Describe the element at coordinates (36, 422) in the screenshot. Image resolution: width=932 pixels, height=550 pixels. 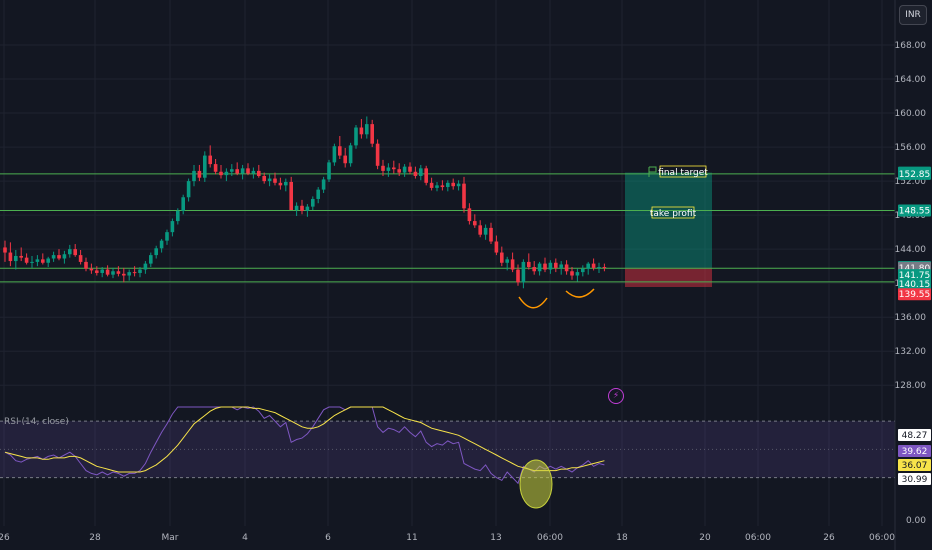
I see `rsi-legend: RSI (14, close)` at that location.